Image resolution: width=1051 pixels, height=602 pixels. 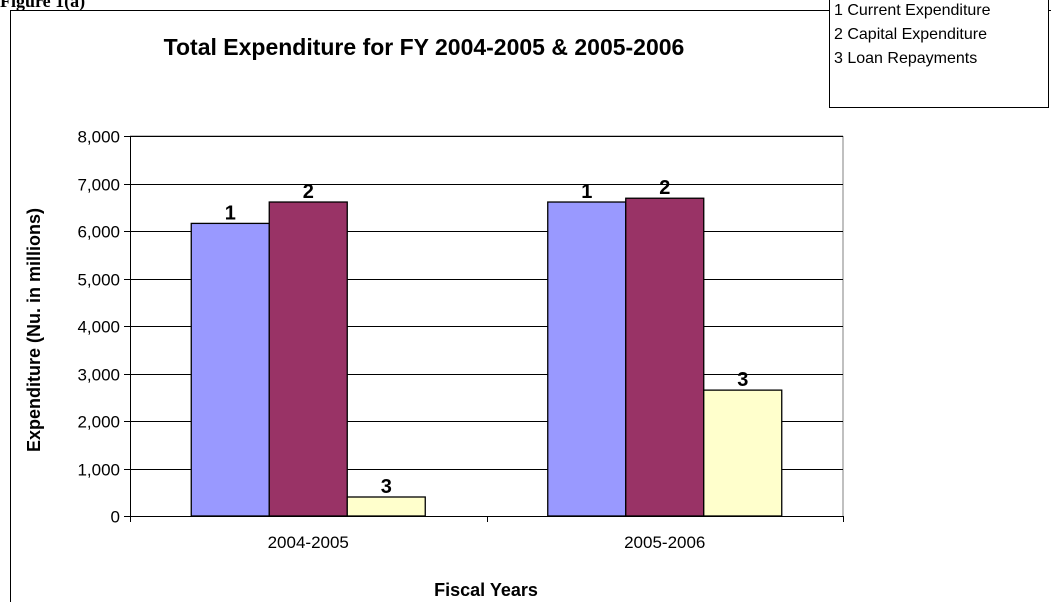 What do you see at coordinates (98, 280) in the screenshot?
I see `y-tick-label: 5,000` at bounding box center [98, 280].